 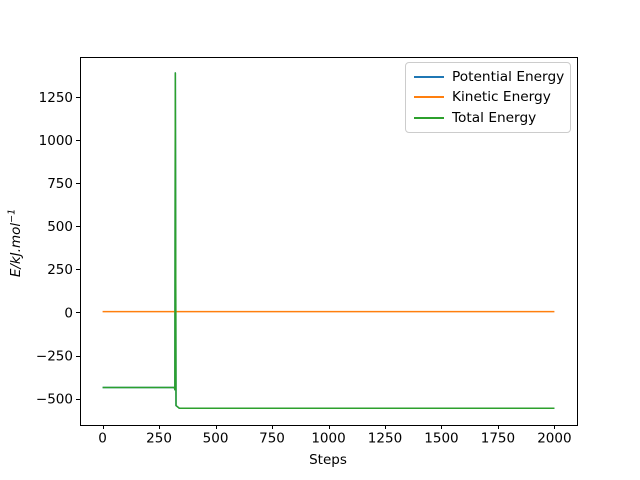 I want to click on y-tick-label: −500, so click(x=54, y=399).